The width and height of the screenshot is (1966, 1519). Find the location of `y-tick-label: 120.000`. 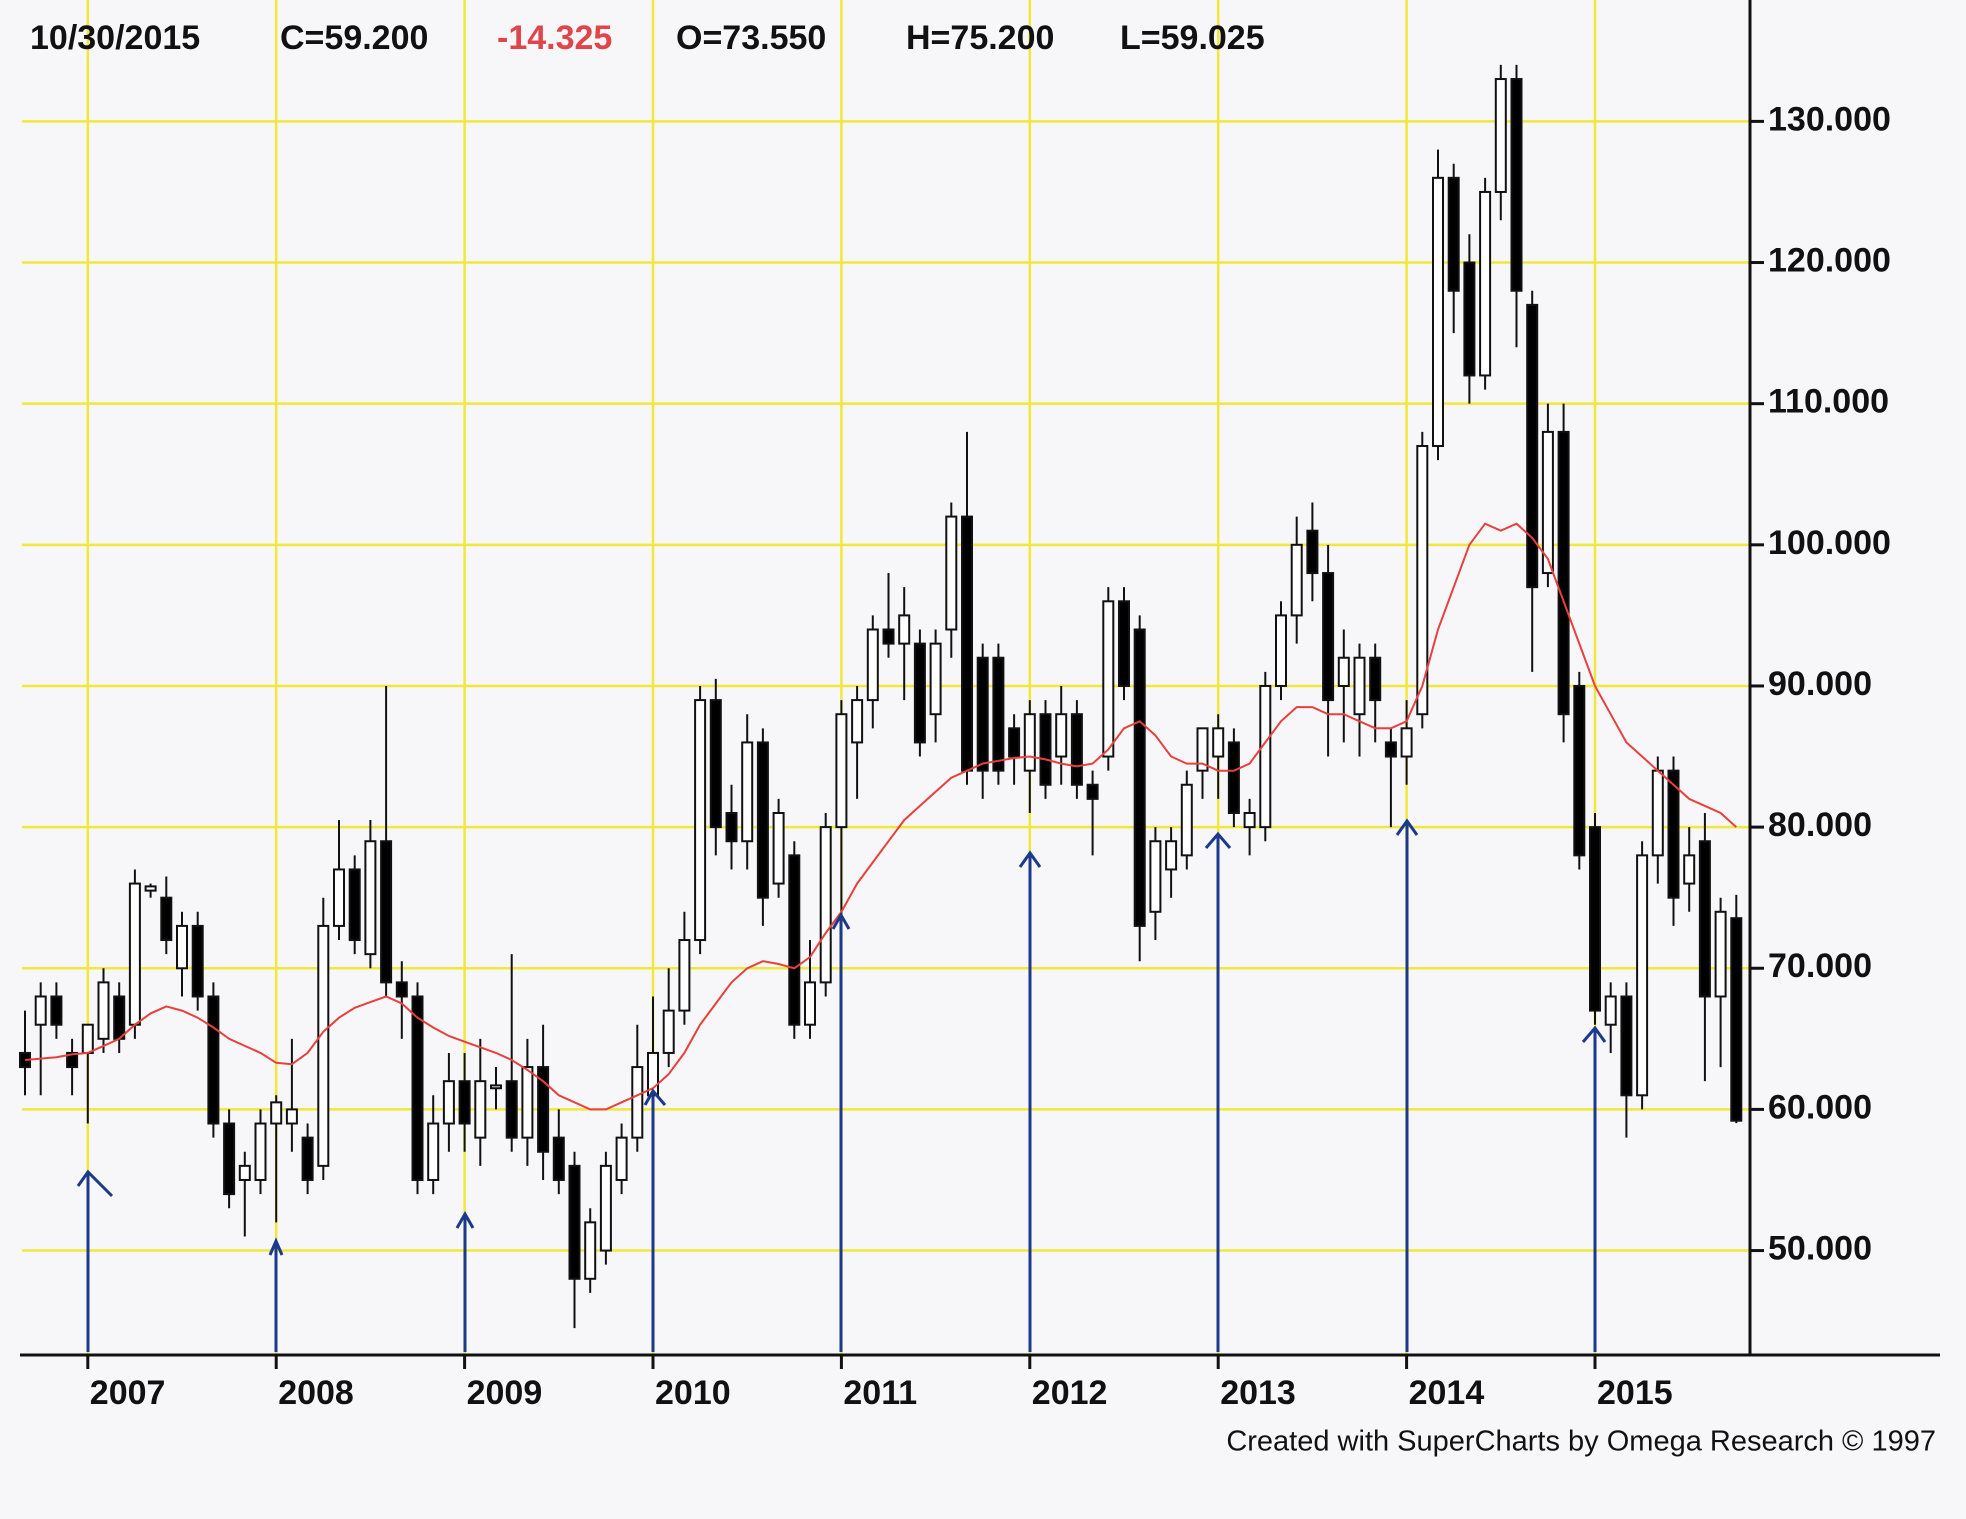

y-tick-label: 120.000 is located at coordinates (1829, 261).